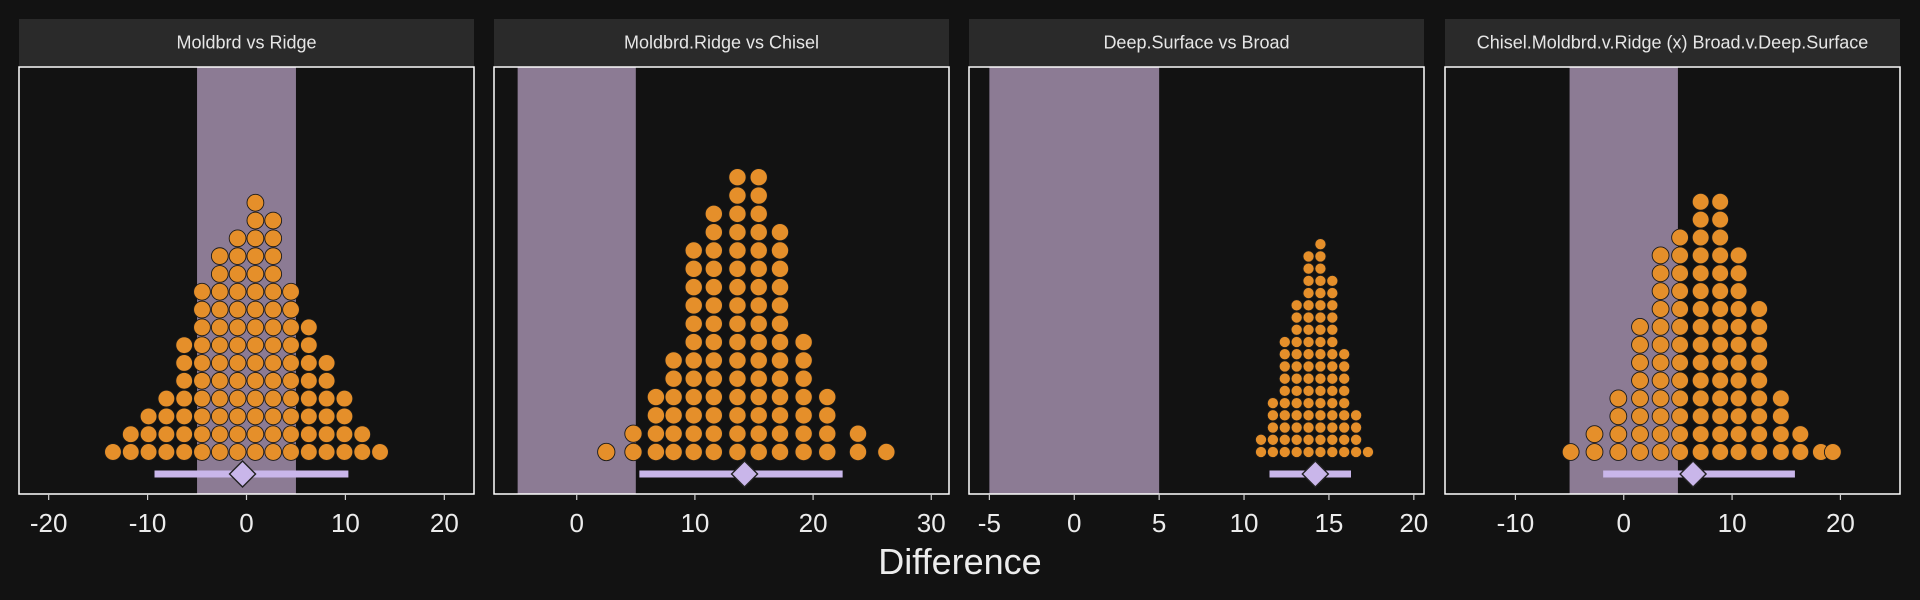  I want to click on panel-strip, so click(1196, 42).